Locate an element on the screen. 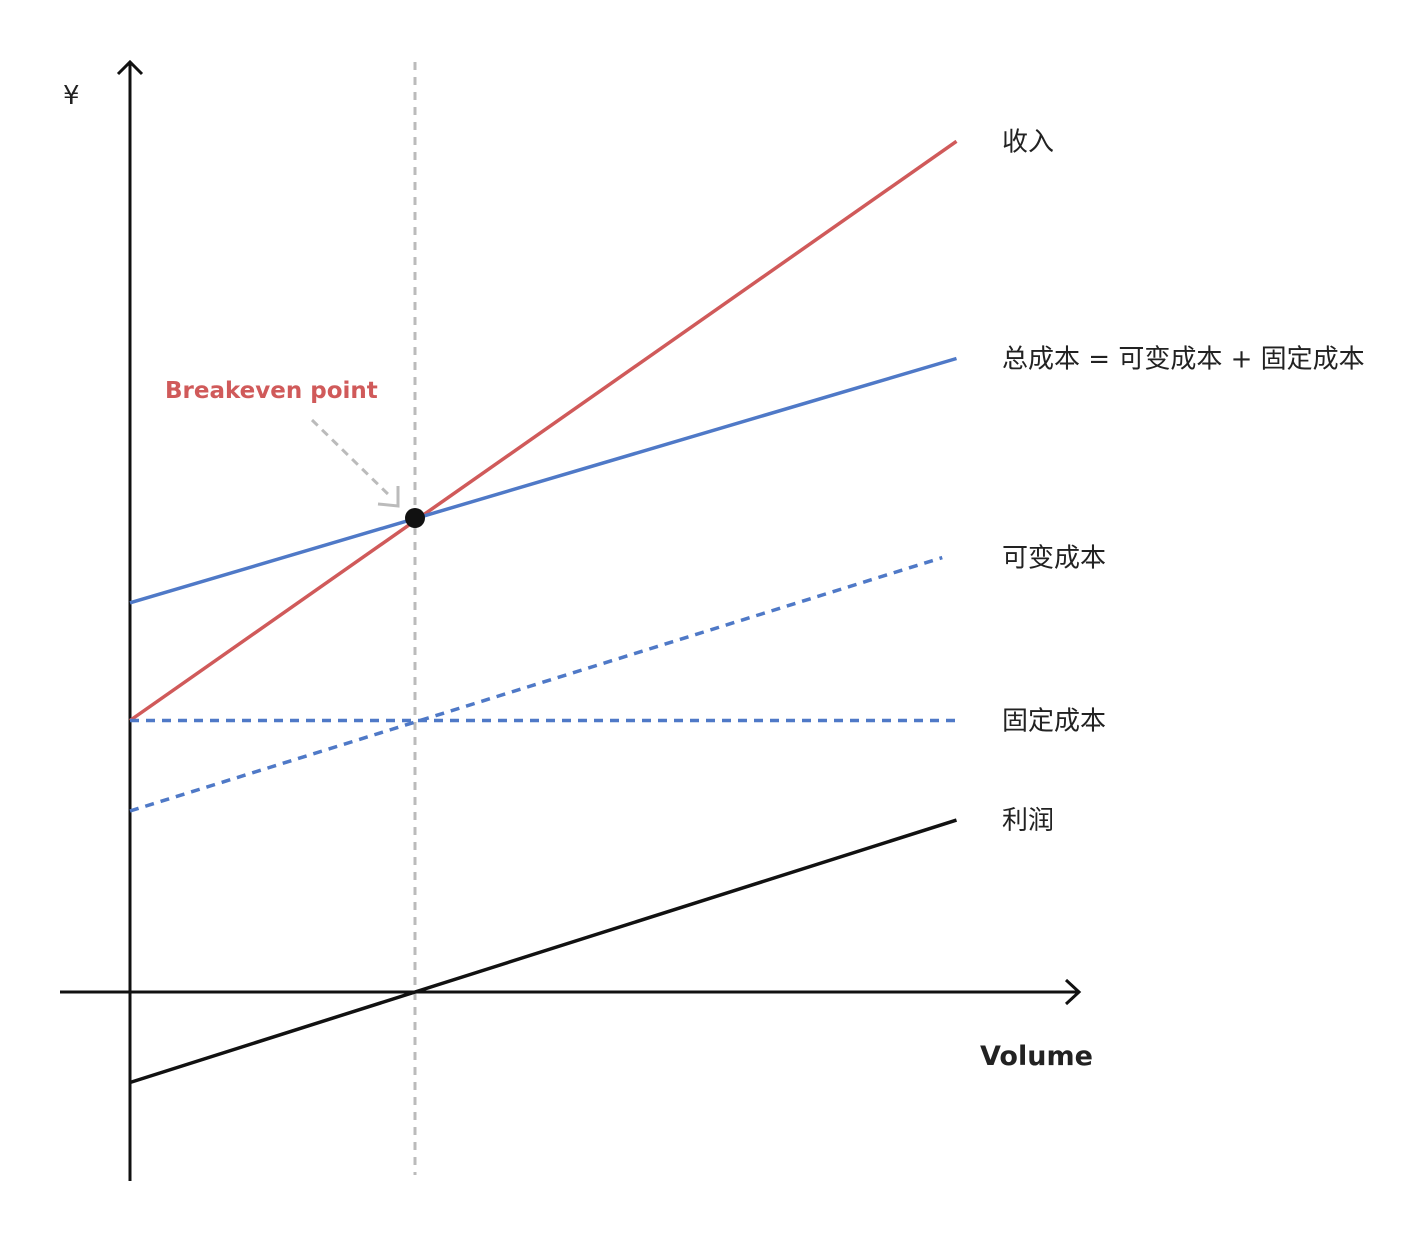 Image resolution: width=1414 pixels, height=1246 pixels. x-axis-label: Volume is located at coordinates (1036, 1056).